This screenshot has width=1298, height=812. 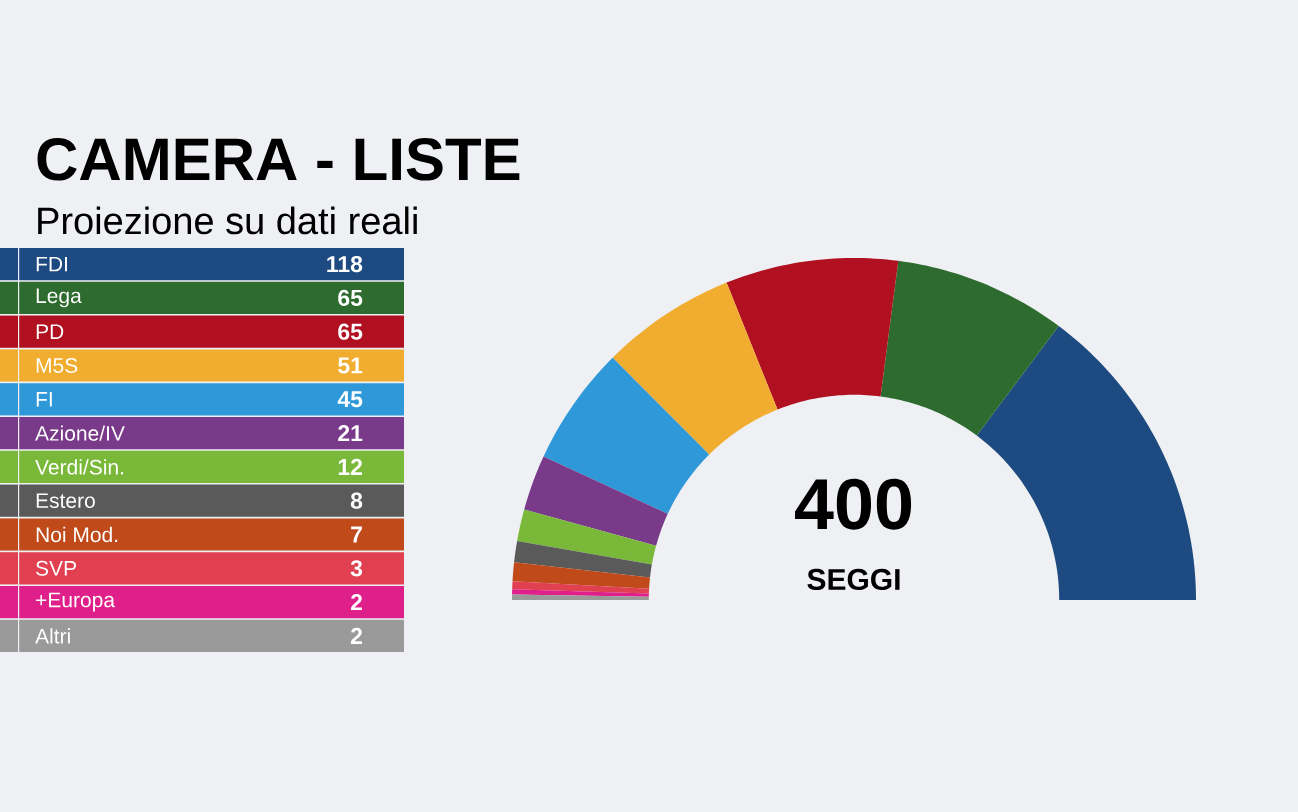 I want to click on data-label: 7, so click(x=356, y=534).